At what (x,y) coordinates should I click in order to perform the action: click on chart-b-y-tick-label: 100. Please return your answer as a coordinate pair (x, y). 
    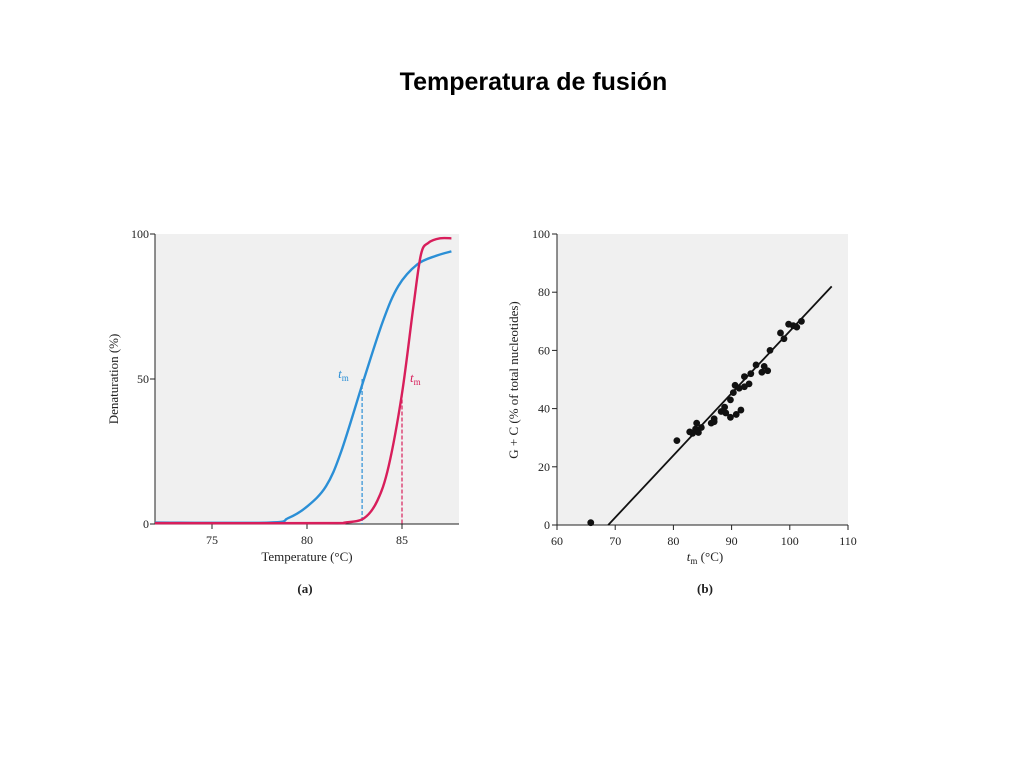
    Looking at the image, I should click on (541, 234).